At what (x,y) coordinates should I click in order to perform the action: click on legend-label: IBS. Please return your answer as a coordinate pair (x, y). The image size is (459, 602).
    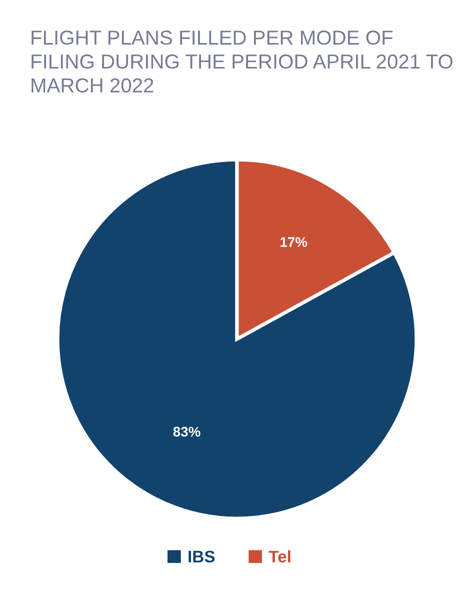
    Looking at the image, I should click on (201, 556).